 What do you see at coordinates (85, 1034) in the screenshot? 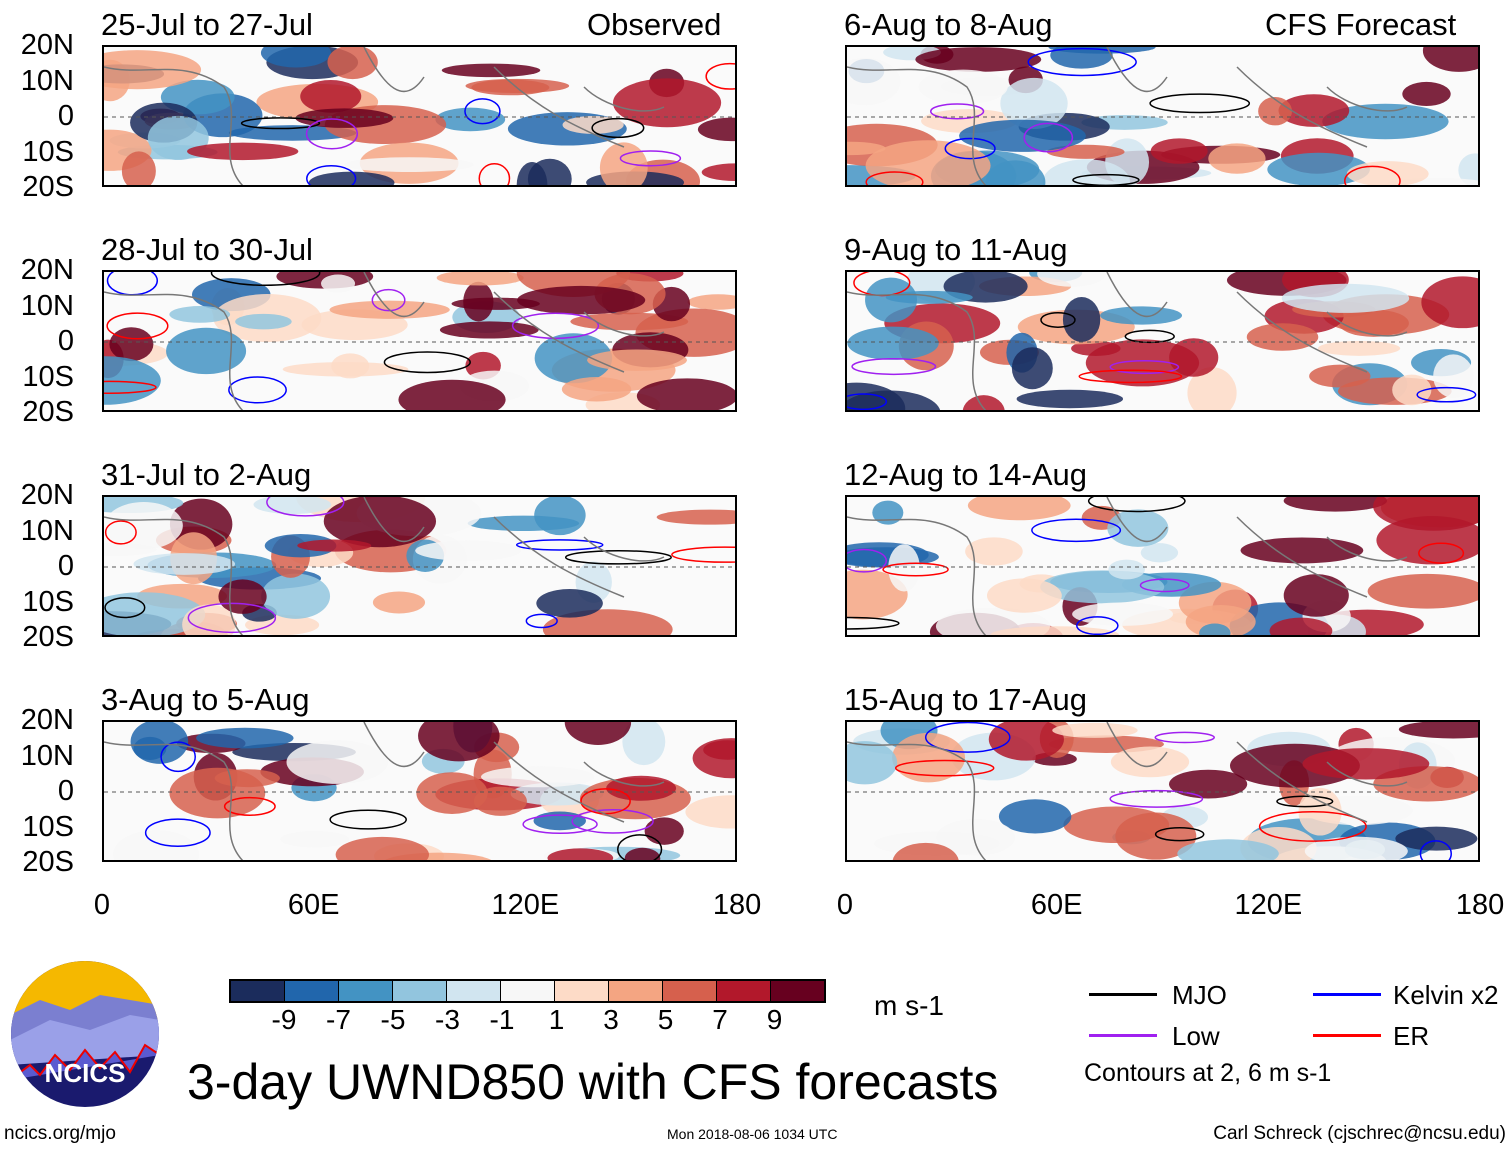
I see `ncics-logo: NCICS` at bounding box center [85, 1034].